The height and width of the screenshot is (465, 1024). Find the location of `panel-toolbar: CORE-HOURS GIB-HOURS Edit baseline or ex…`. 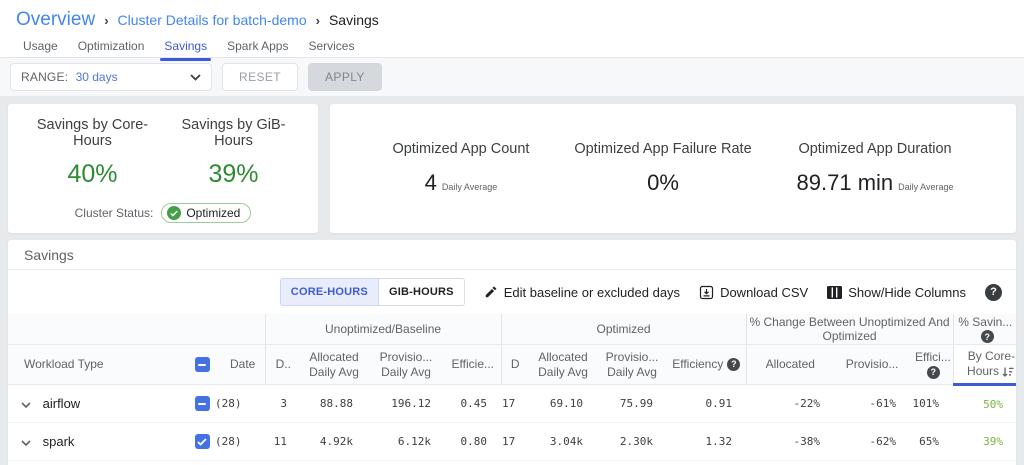

panel-toolbar: CORE-HOURS GIB-HOURS Edit baseline or ex… is located at coordinates (512, 292).